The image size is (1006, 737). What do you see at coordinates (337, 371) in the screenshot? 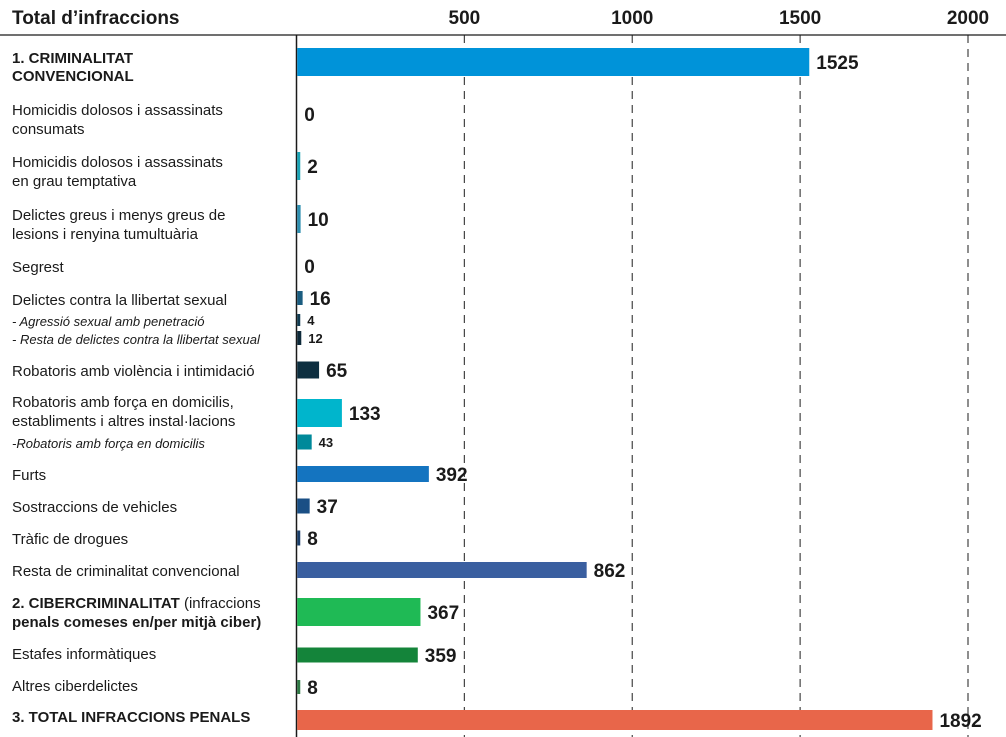
I see `value-label: 65` at bounding box center [337, 371].